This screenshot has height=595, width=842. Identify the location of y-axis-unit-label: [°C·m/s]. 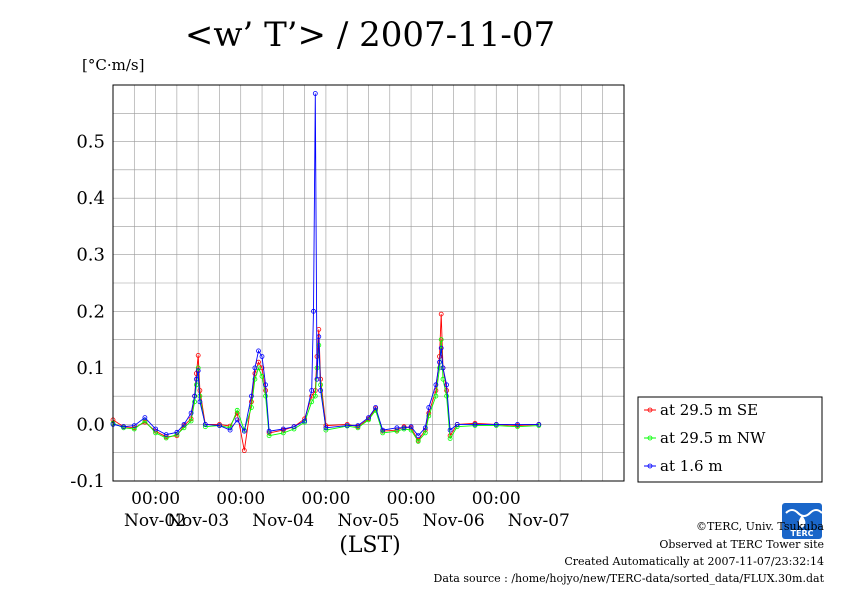
(113, 65).